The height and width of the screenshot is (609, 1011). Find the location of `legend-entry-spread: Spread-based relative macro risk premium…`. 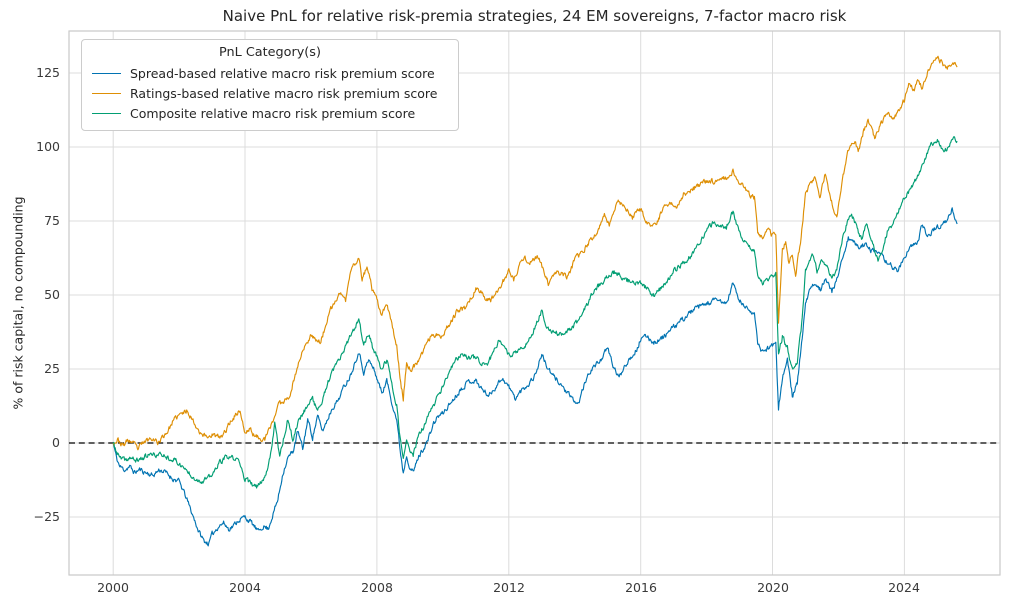

legend-entry-spread: Spread-based relative macro risk premium… is located at coordinates (270, 73).